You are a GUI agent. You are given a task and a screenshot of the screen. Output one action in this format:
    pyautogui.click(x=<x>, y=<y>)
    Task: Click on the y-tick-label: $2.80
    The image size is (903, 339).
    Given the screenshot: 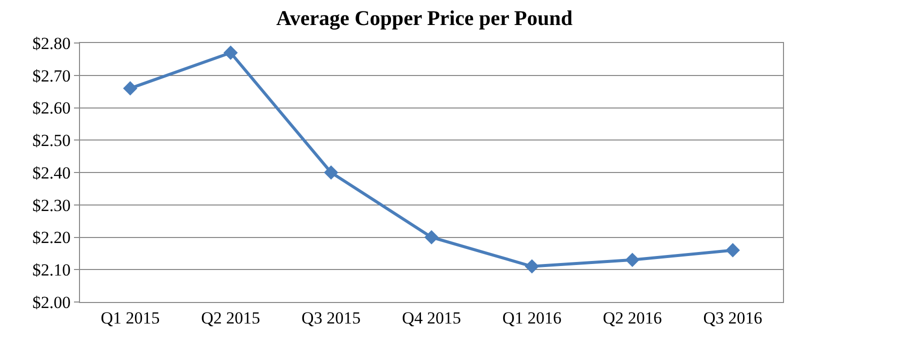 What is the action you would take?
    pyautogui.click(x=51, y=43)
    